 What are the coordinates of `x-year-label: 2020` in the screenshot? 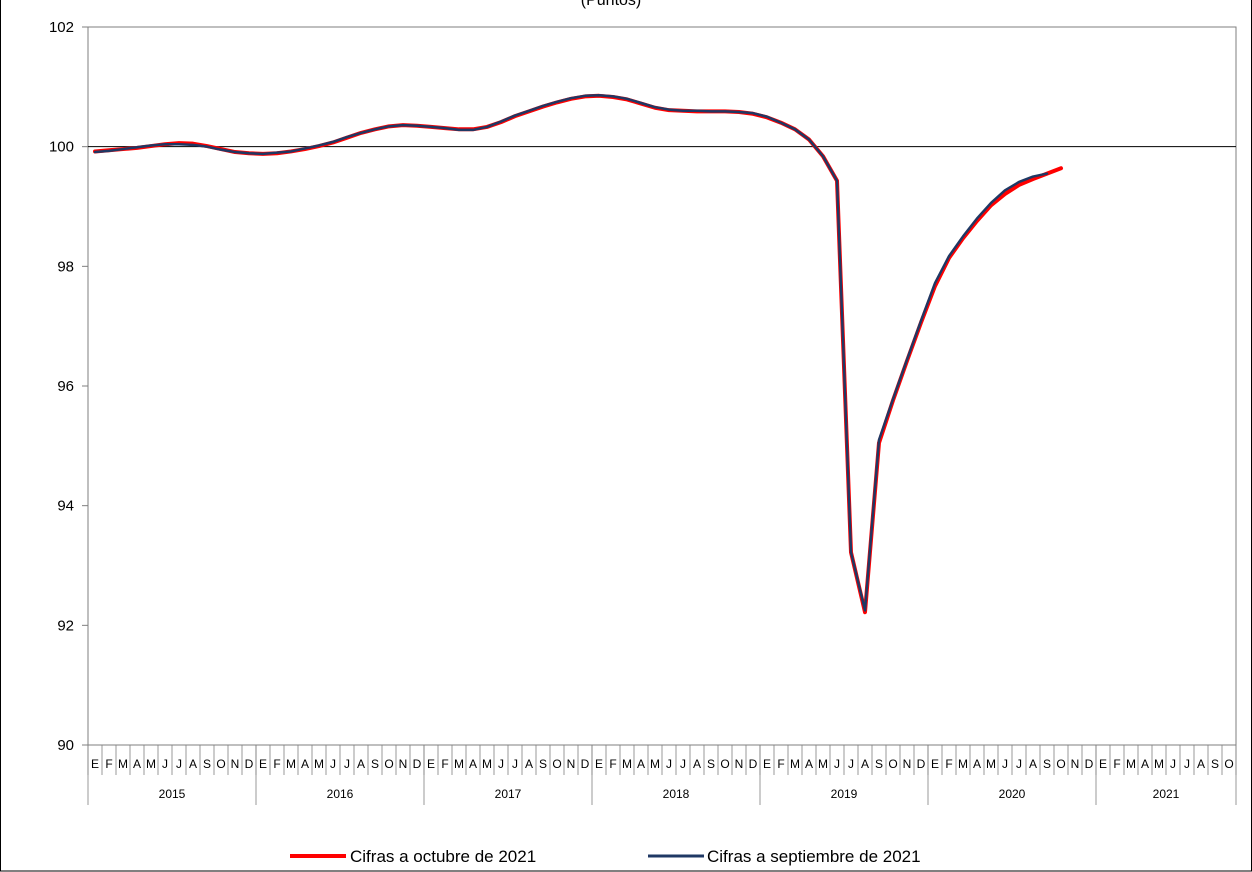 It's located at (1012, 794).